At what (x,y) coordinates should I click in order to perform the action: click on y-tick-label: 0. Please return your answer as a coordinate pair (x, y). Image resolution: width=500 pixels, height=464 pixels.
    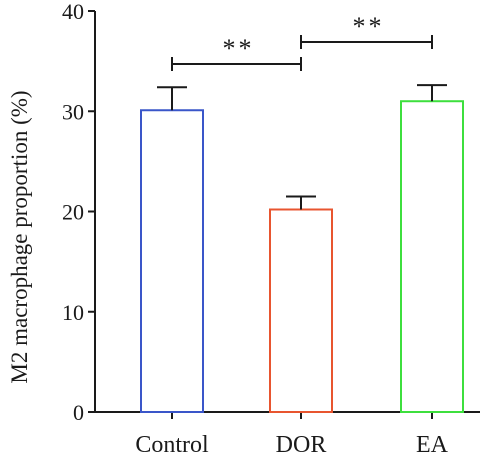
    Looking at the image, I should click on (78, 412).